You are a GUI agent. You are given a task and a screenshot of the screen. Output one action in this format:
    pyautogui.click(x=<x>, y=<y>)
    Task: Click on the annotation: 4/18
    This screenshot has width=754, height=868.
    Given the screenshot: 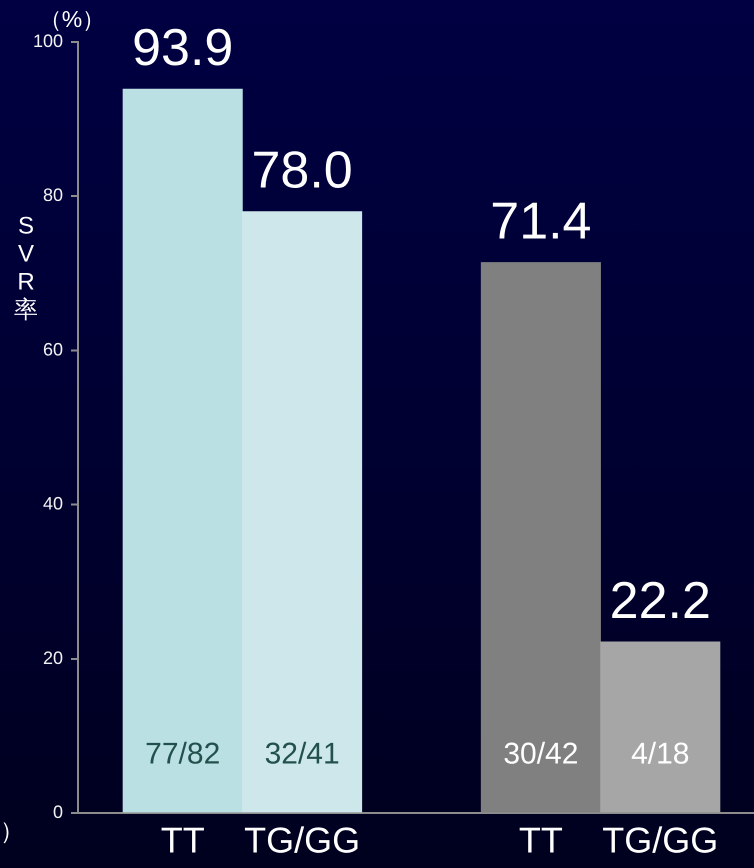 What is the action you would take?
    pyautogui.click(x=660, y=753)
    